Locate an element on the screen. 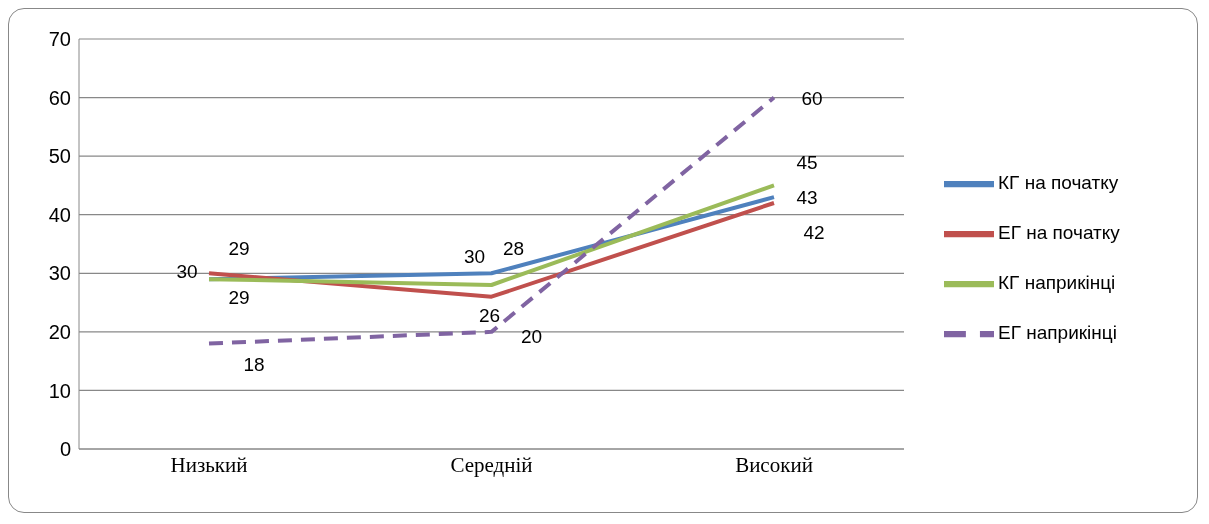 The image size is (1209, 524). y-tick-label: 10 is located at coordinates (59, 390).